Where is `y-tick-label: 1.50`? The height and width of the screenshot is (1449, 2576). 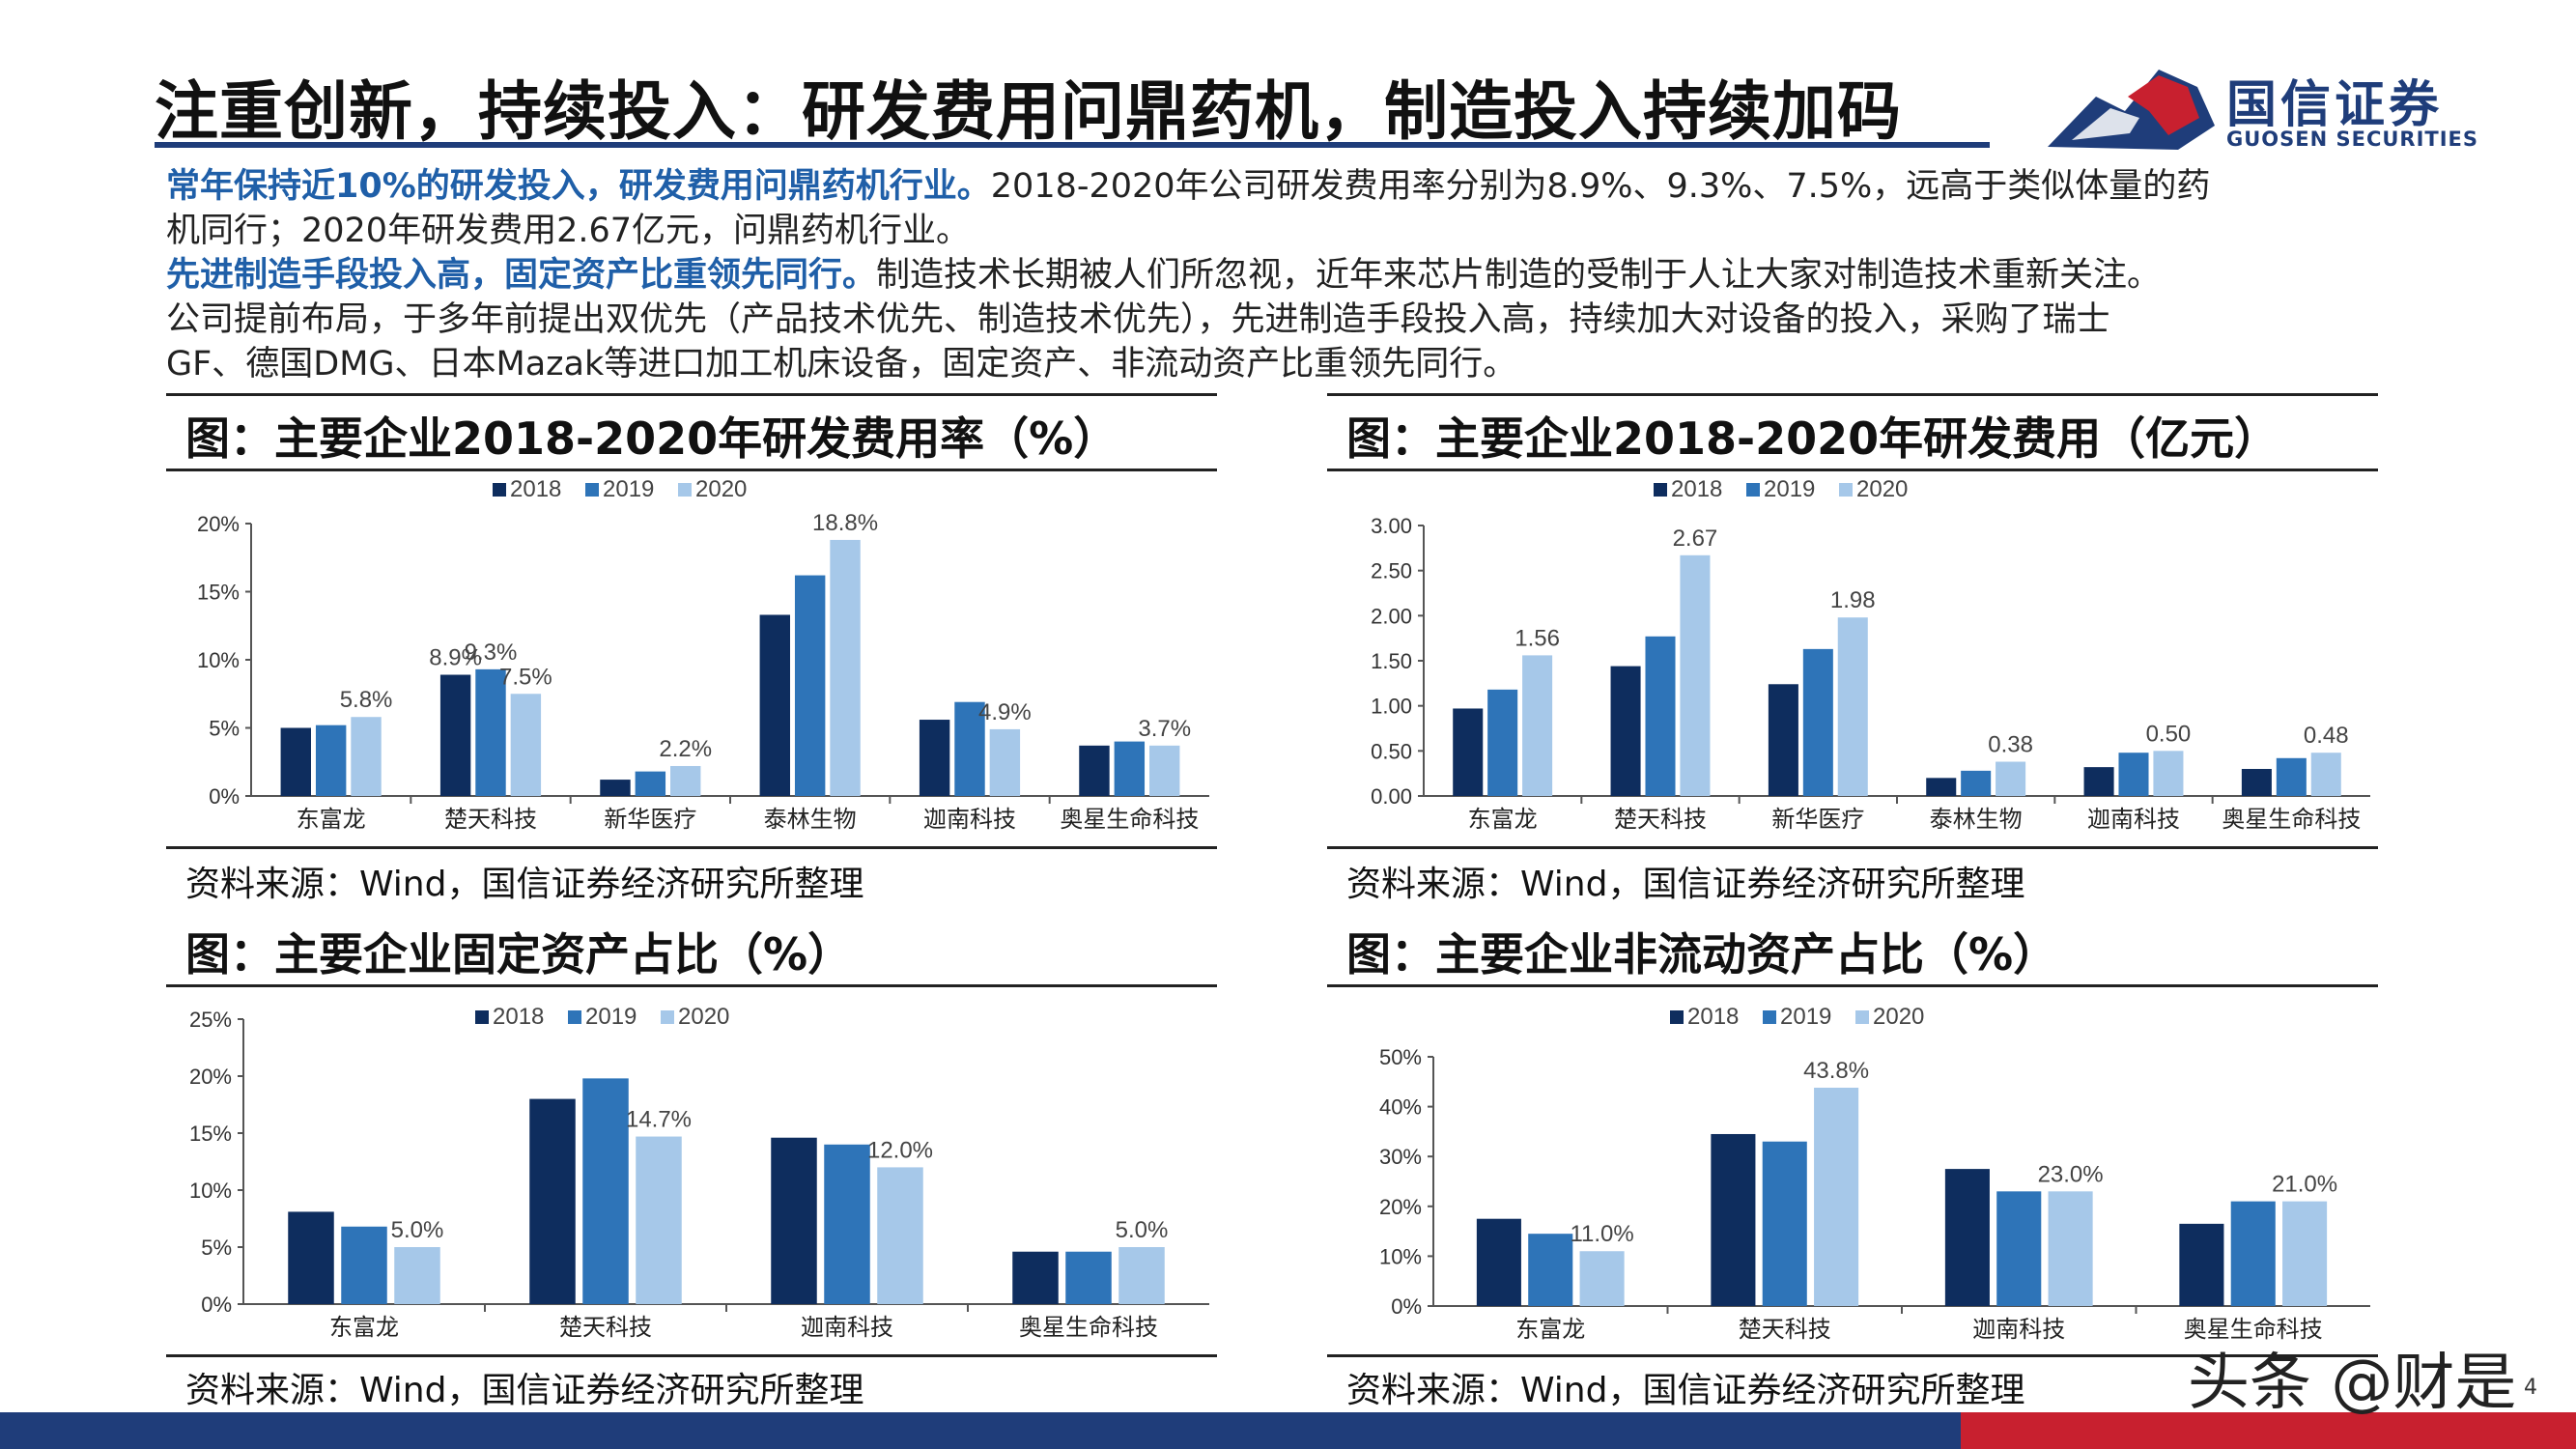
y-tick-label: 1.50 is located at coordinates (1391, 661).